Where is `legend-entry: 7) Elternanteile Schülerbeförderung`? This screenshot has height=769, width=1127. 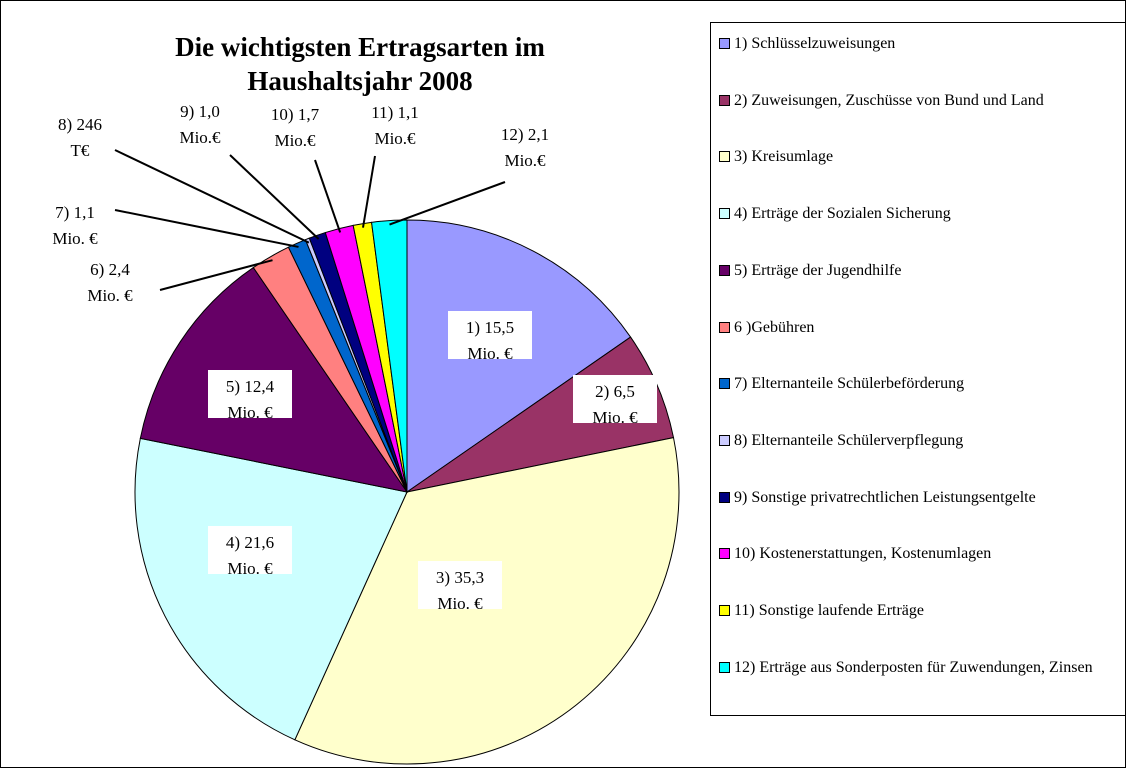
legend-entry: 7) Elternanteile Schülerbeförderung is located at coordinates (923, 383).